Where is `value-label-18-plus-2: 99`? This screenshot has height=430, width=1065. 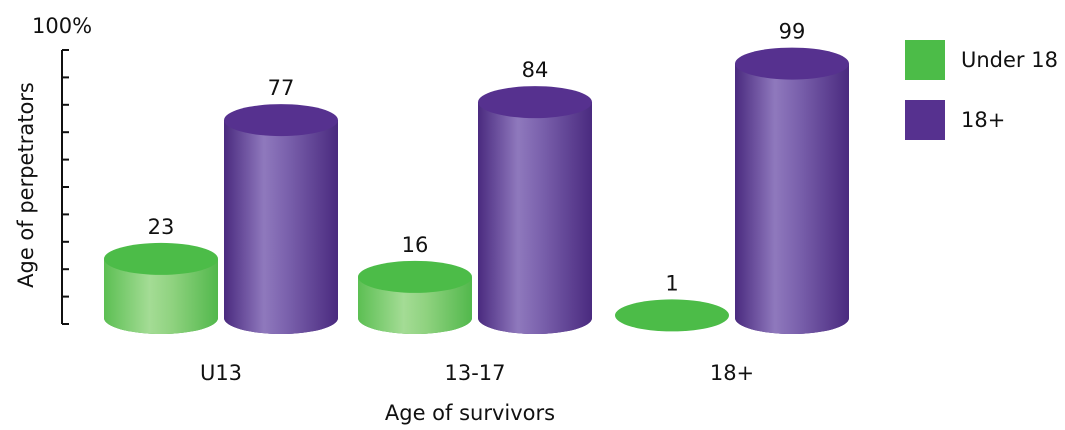 value-label-18-plus-2: 99 is located at coordinates (792, 32).